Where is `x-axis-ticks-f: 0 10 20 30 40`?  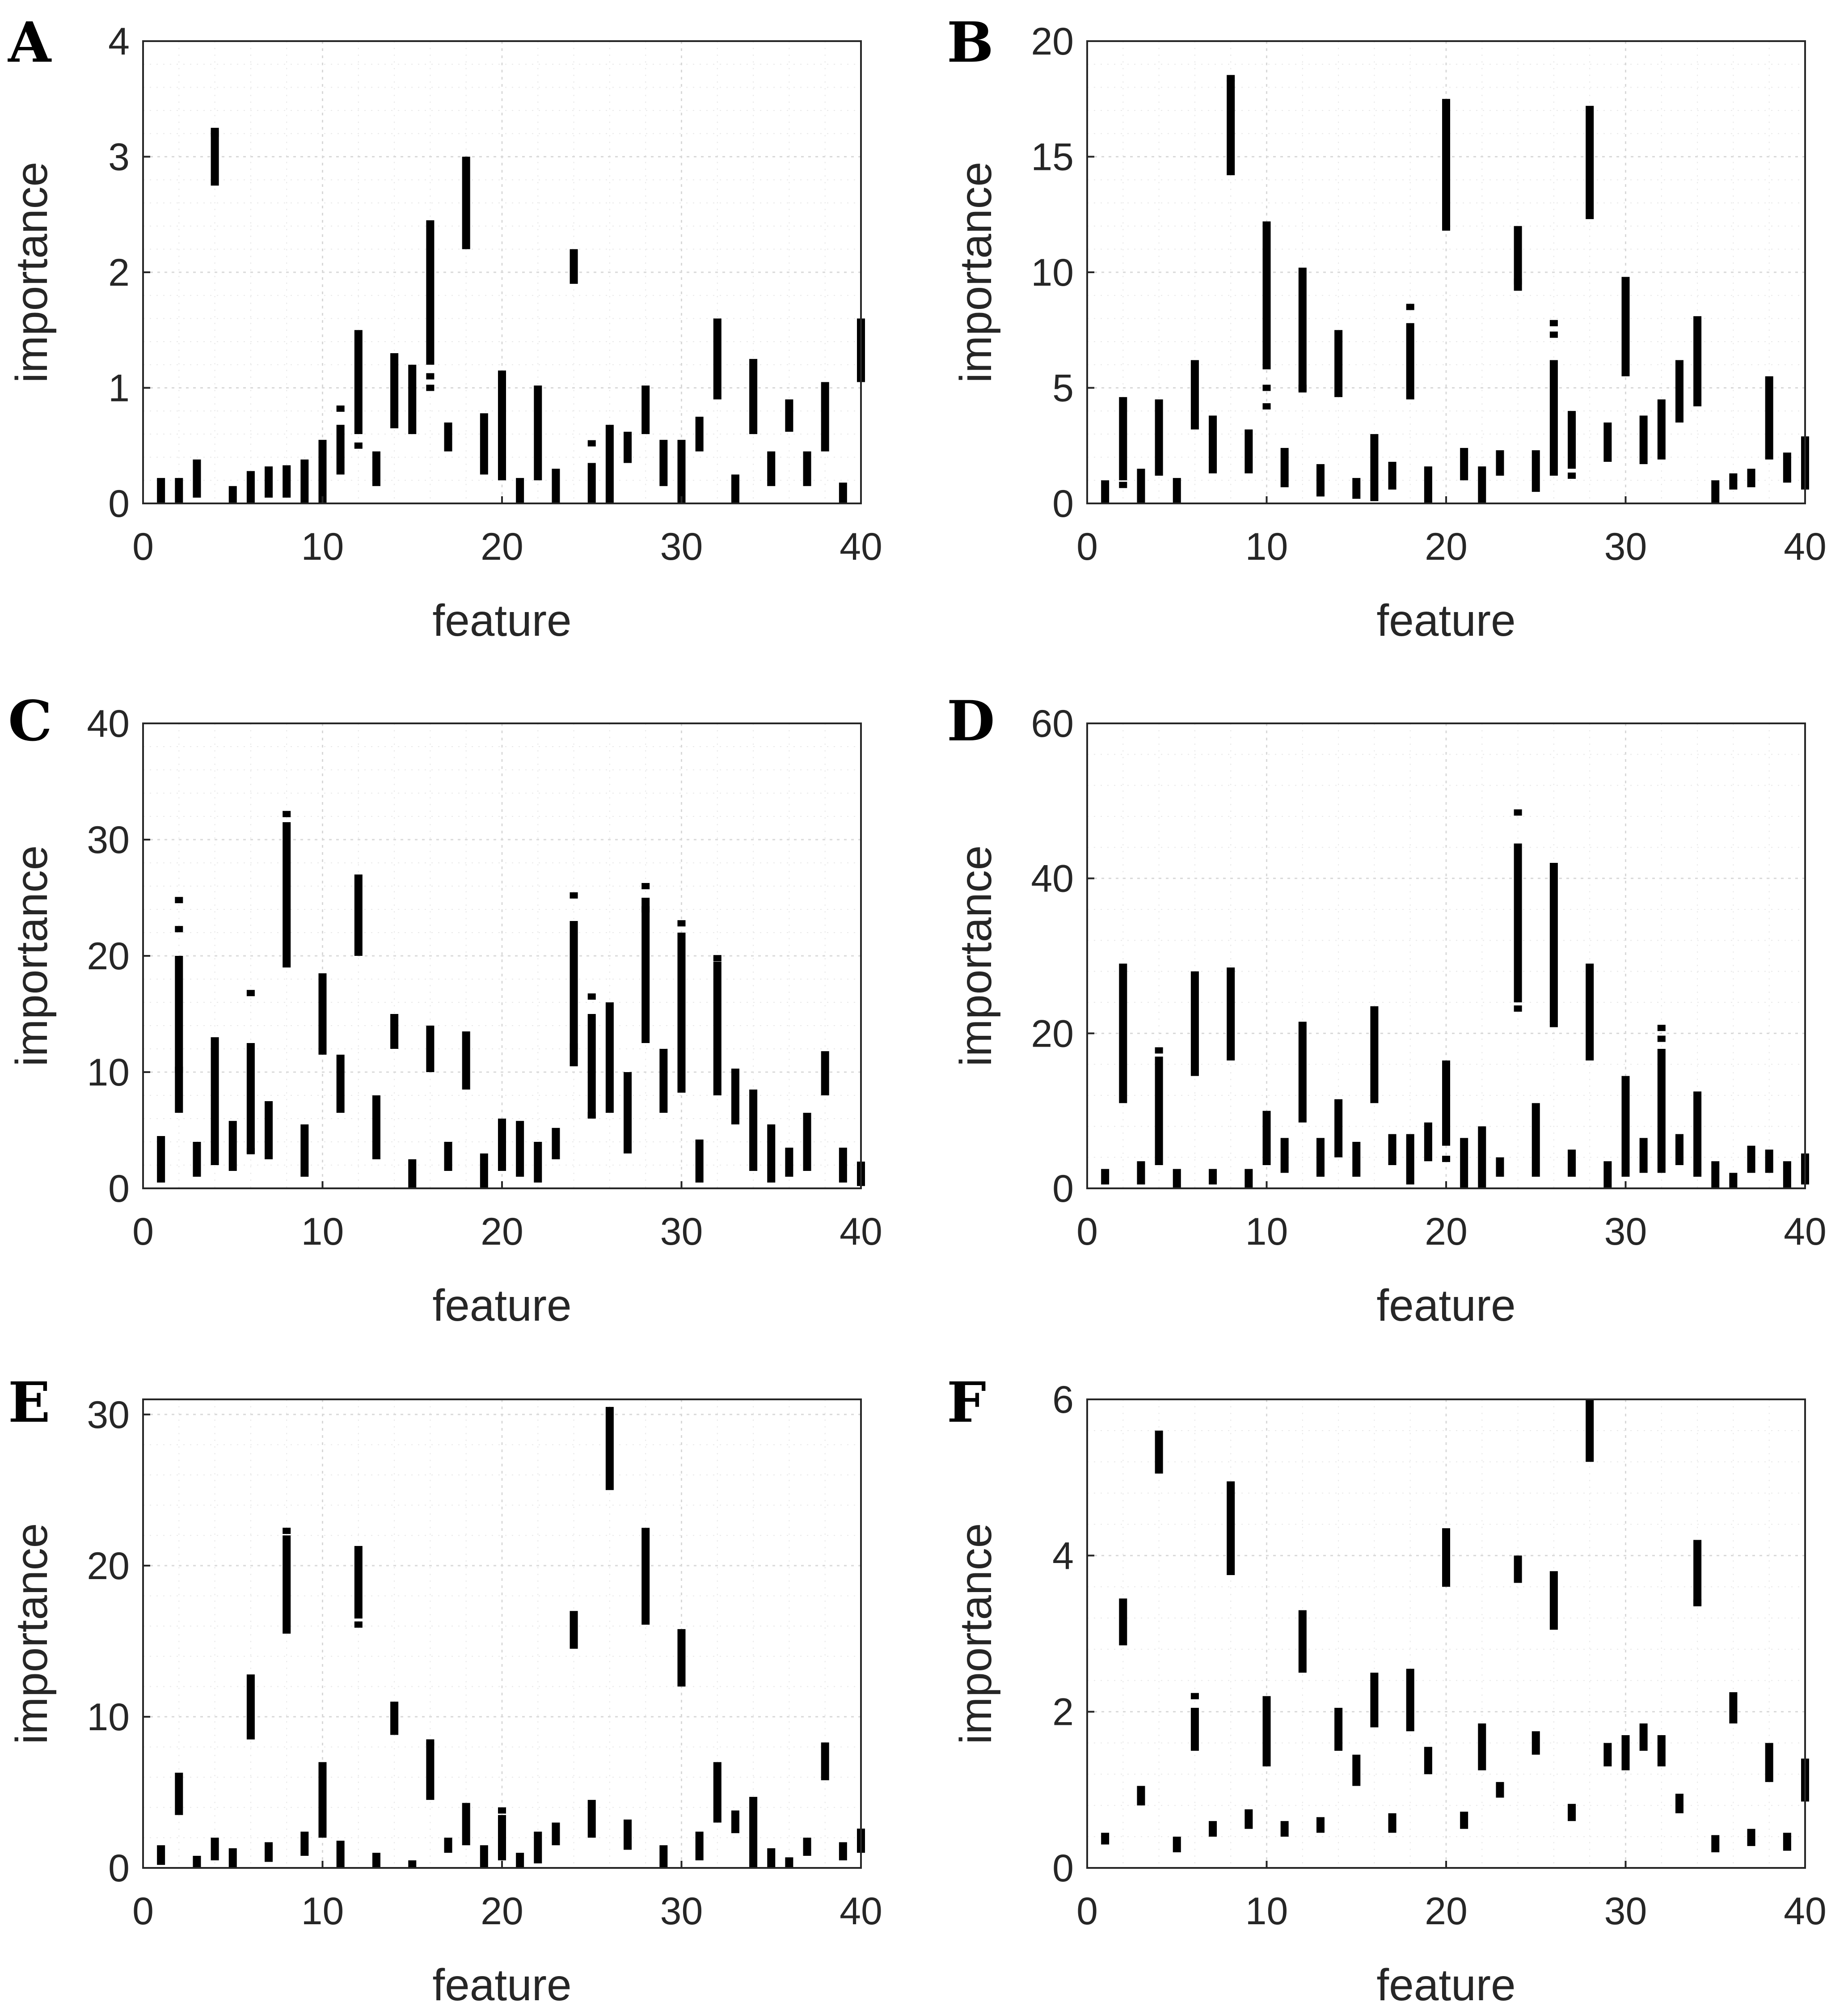
x-axis-ticks-f: 0 10 20 30 40 is located at coordinates (1451, 1897).